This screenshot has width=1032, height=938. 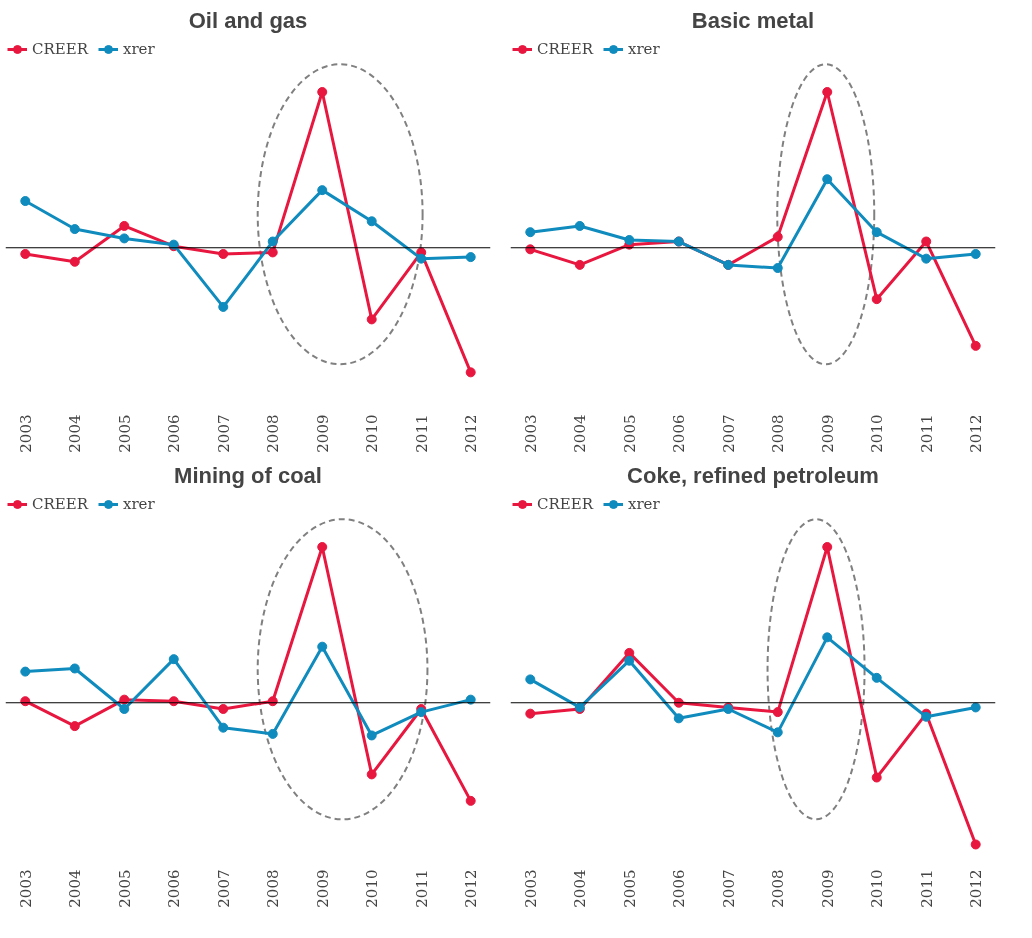 What do you see at coordinates (753, 475) in the screenshot?
I see `chart-title: Coke, refined petroleum` at bounding box center [753, 475].